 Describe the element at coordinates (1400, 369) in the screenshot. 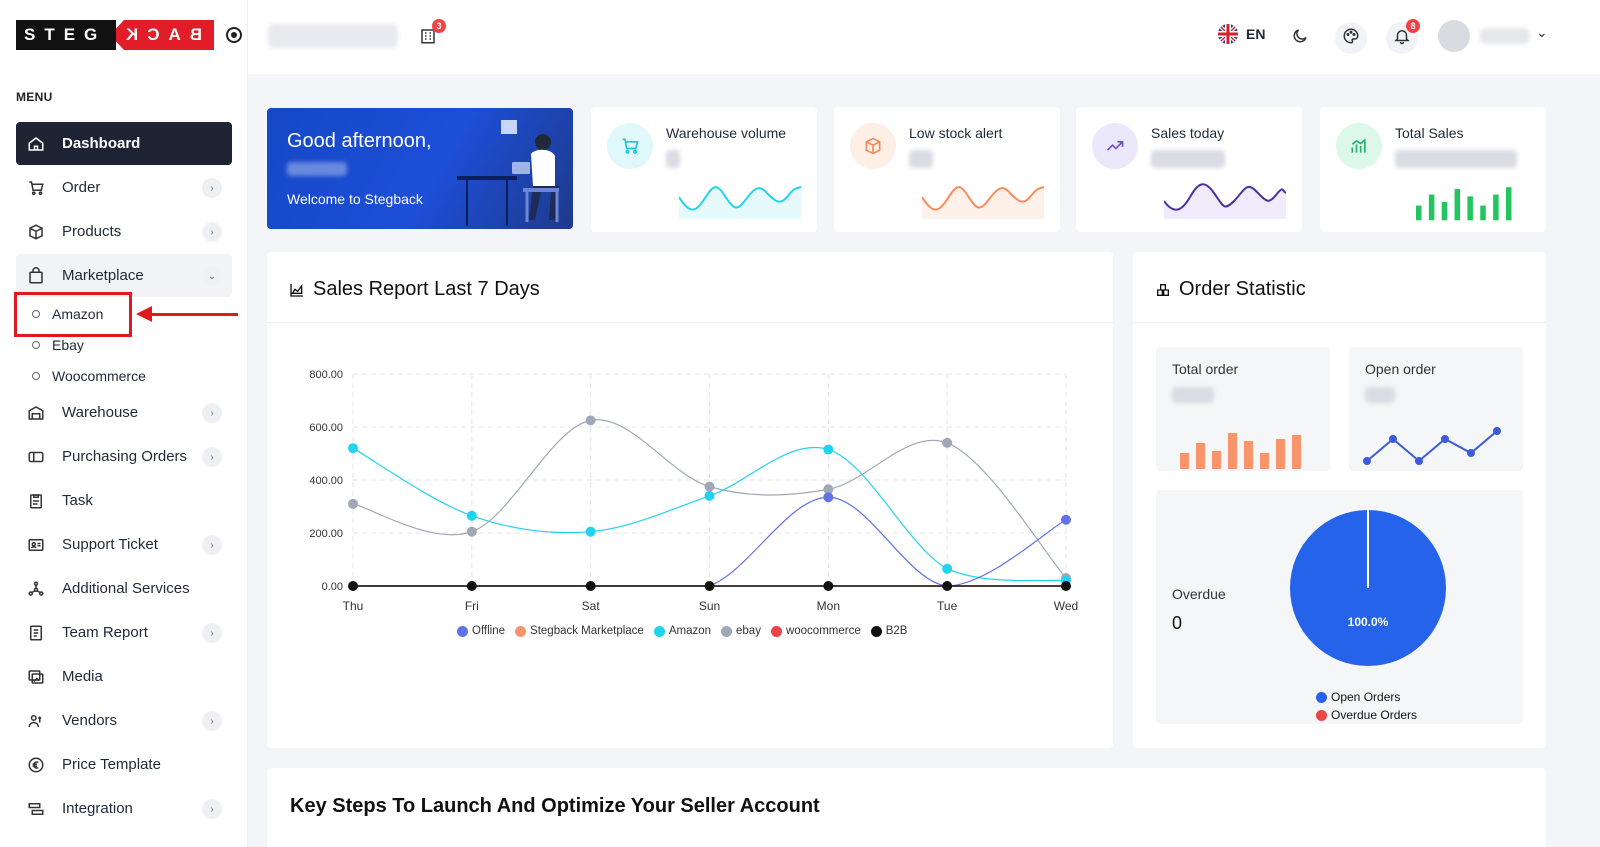

I see `open-order-label: Open order` at that location.